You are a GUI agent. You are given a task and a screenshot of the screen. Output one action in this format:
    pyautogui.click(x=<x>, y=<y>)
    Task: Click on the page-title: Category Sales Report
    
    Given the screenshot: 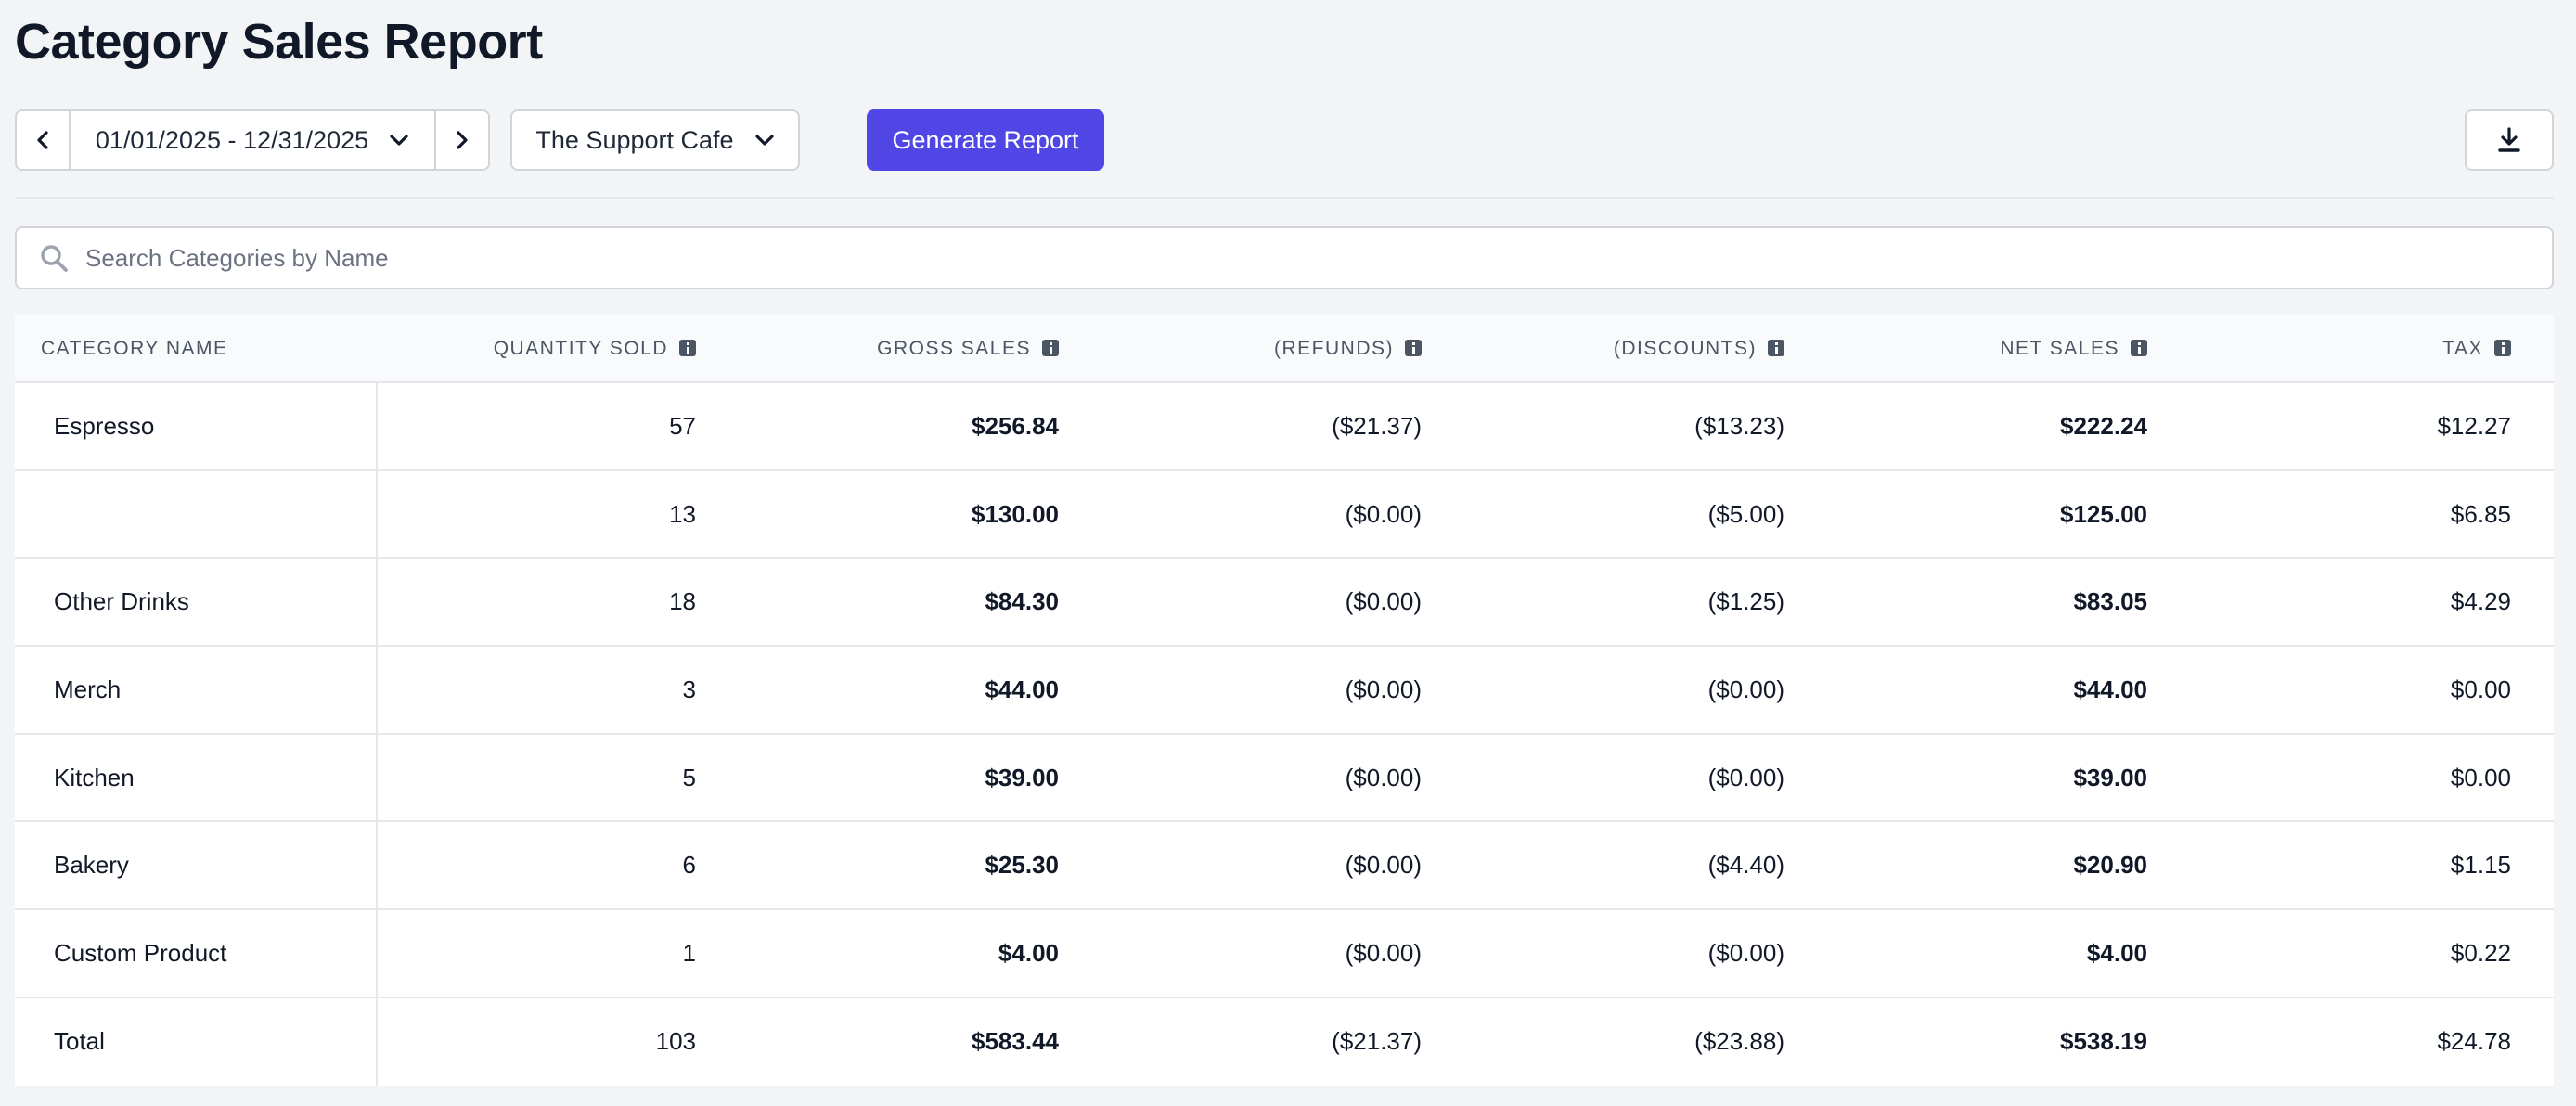 What is the action you would take?
    pyautogui.click(x=279, y=42)
    